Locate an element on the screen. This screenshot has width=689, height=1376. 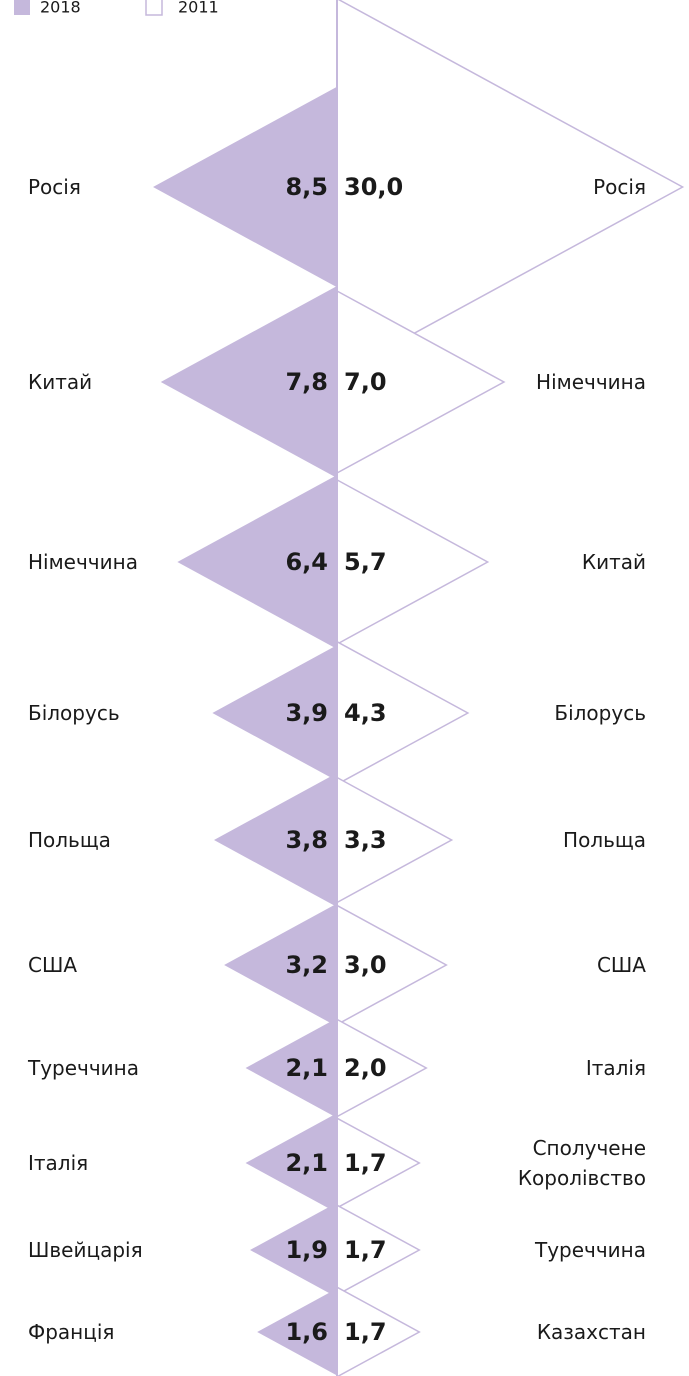
value-label: 3,8 is located at coordinates (306, 840).